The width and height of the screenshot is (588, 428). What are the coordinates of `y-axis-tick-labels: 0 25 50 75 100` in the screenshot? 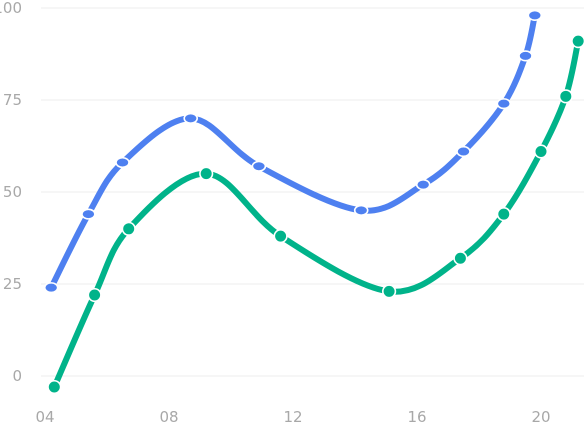 It's located at (11, 192).